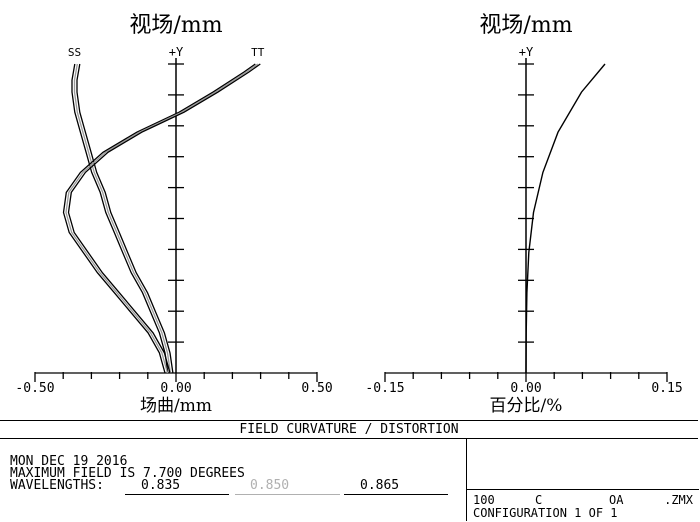 This screenshot has width=700, height=522. What do you see at coordinates (349, 429) in the screenshot?
I see `plot-banner: FIELD CURVATURE / DISTORTION` at bounding box center [349, 429].